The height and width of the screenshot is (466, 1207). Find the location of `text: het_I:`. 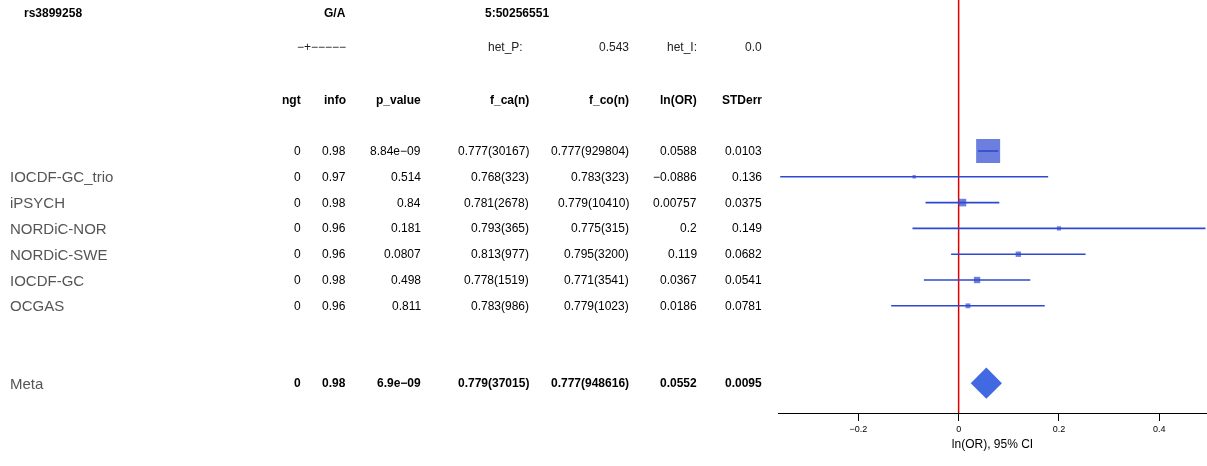

text: het_I: is located at coordinates (682, 47).